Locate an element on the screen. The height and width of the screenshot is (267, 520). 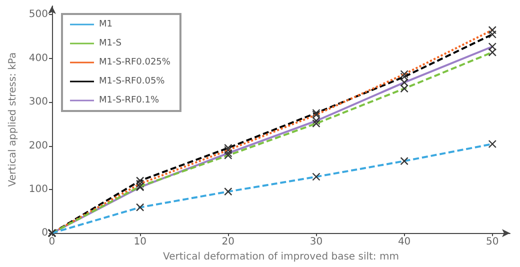
legend-label: M1-S-RF0.025% is located at coordinates (135, 63).